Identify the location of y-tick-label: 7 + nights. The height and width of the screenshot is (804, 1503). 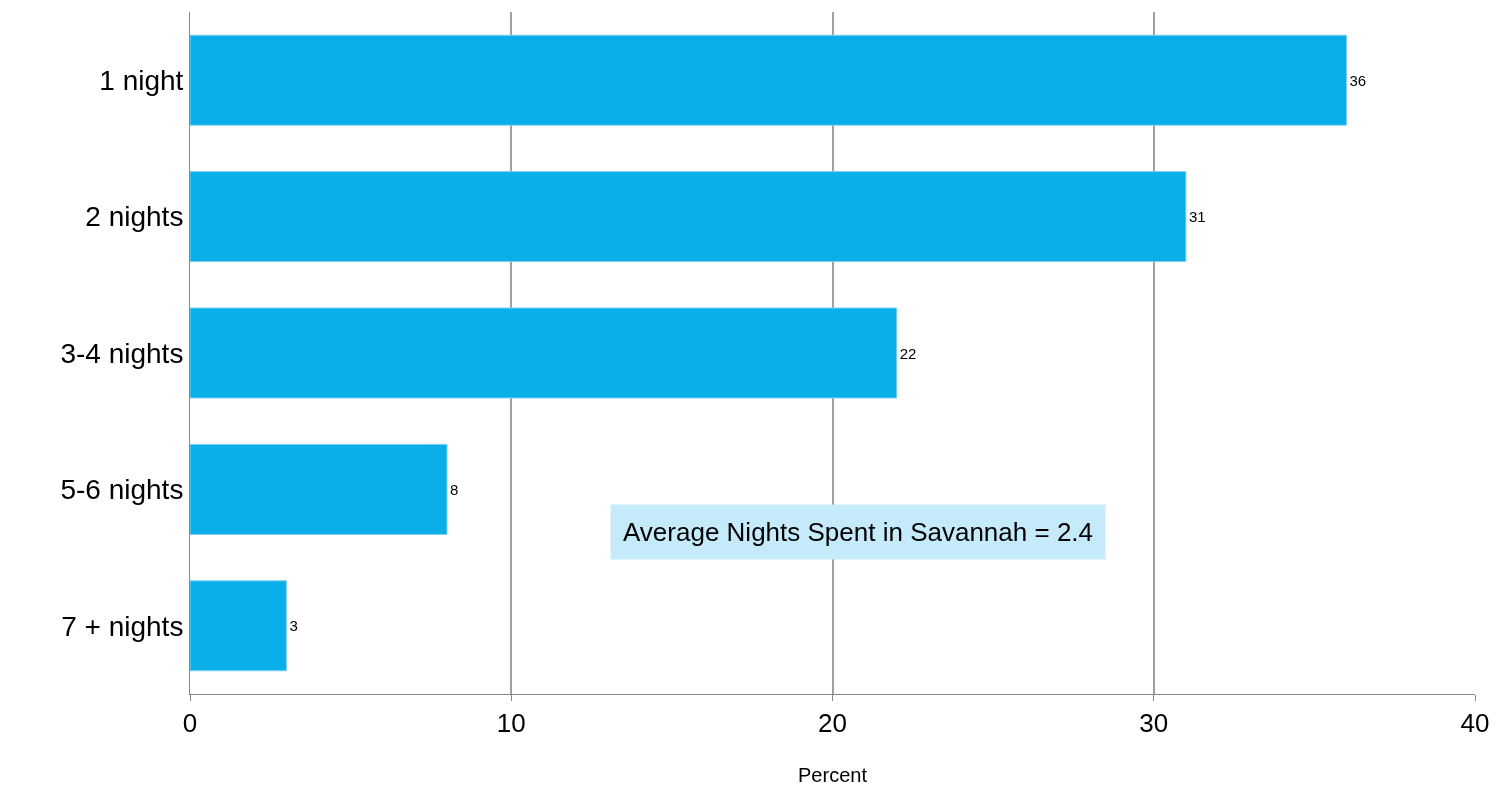
(122, 626).